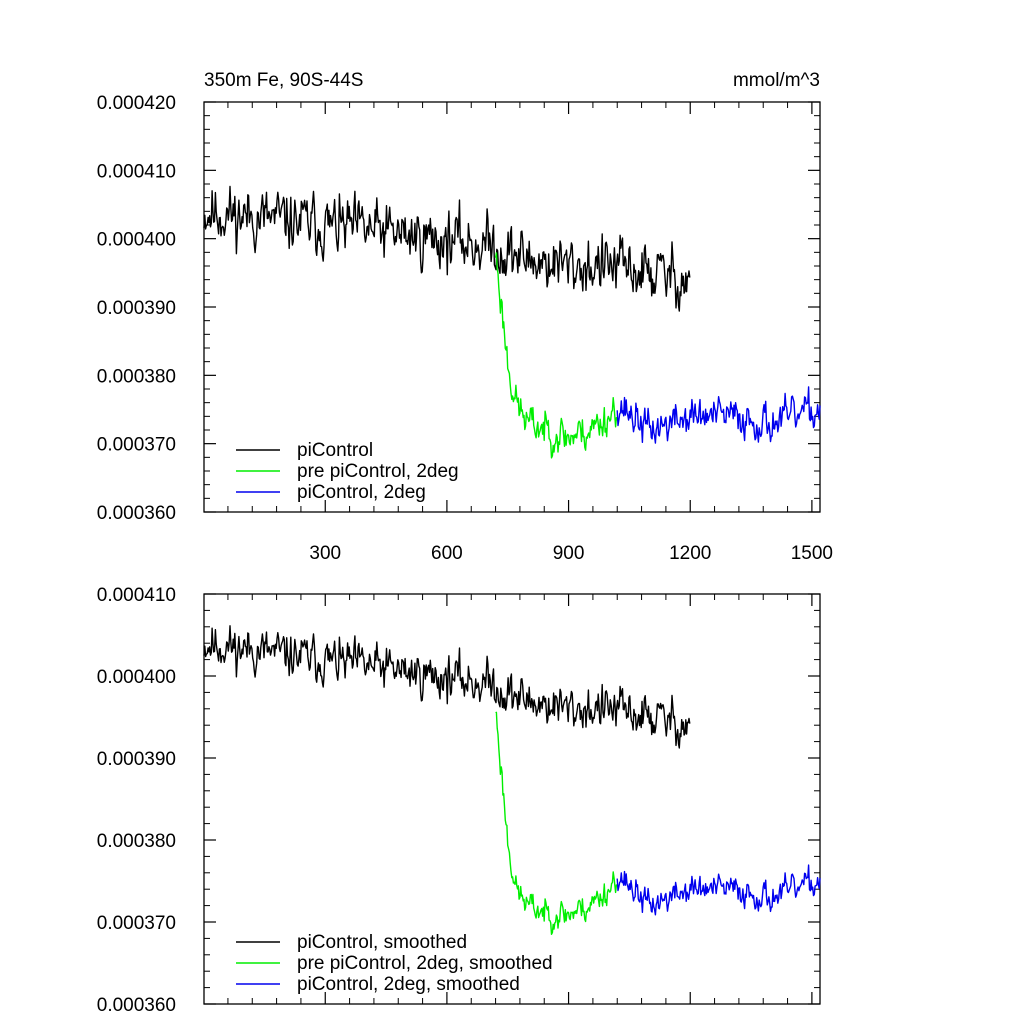  Describe the element at coordinates (690, 553) in the screenshot. I see `x-tick-label: 1200` at that location.